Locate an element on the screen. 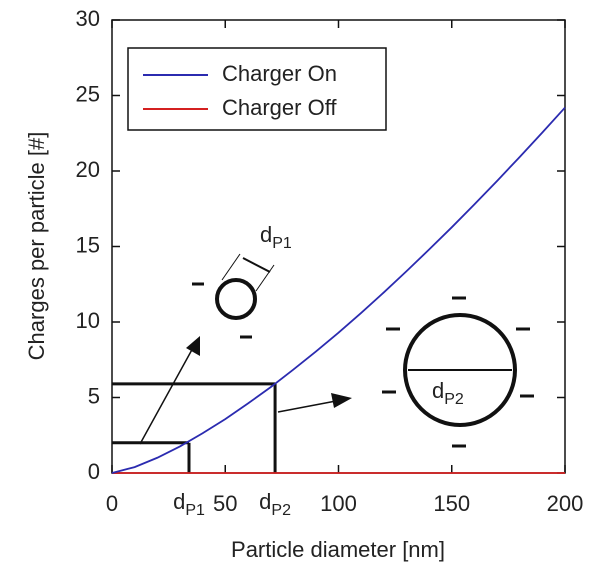 The height and width of the screenshot is (570, 614). marker-axis-label: dP1 is located at coordinates (189, 504).